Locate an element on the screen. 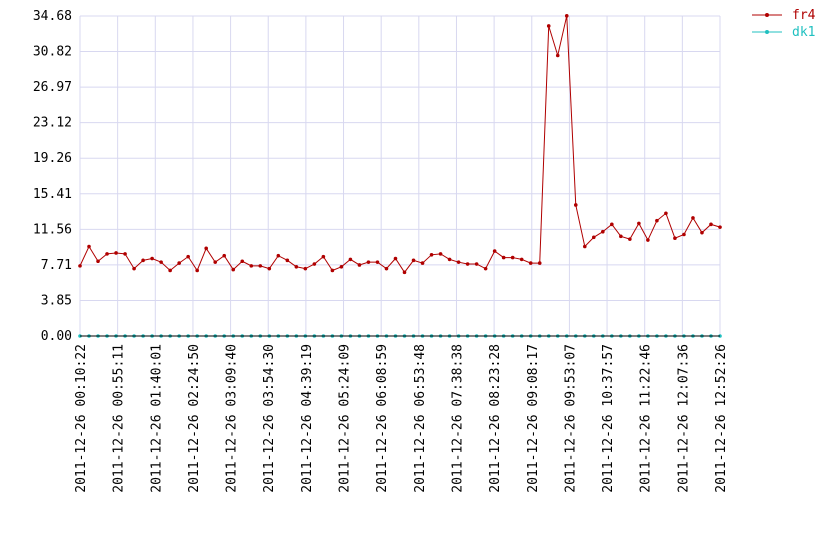 This screenshot has height=560, width=840. x-tick-label: 2011-12-26 10:37:57 is located at coordinates (608, 418).